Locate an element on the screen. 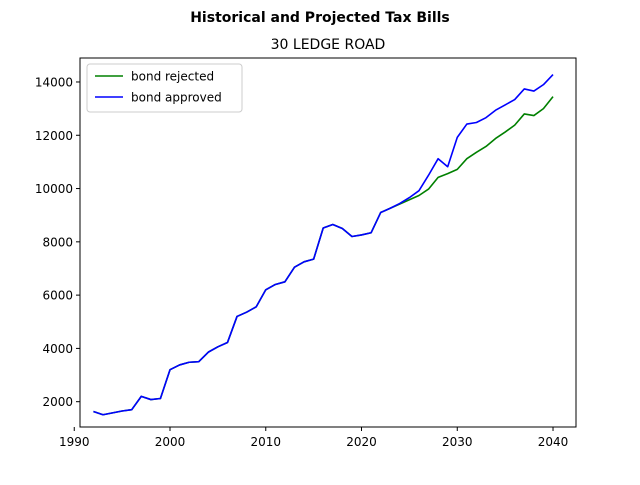 This screenshot has height=485, width=640. x-tick-label: 2030 is located at coordinates (457, 442).